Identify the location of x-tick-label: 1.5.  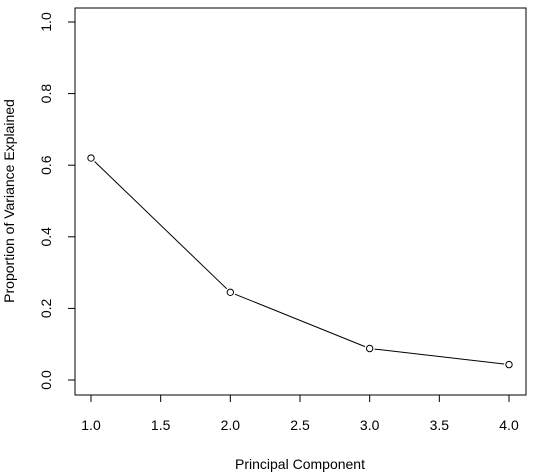
(161, 425).